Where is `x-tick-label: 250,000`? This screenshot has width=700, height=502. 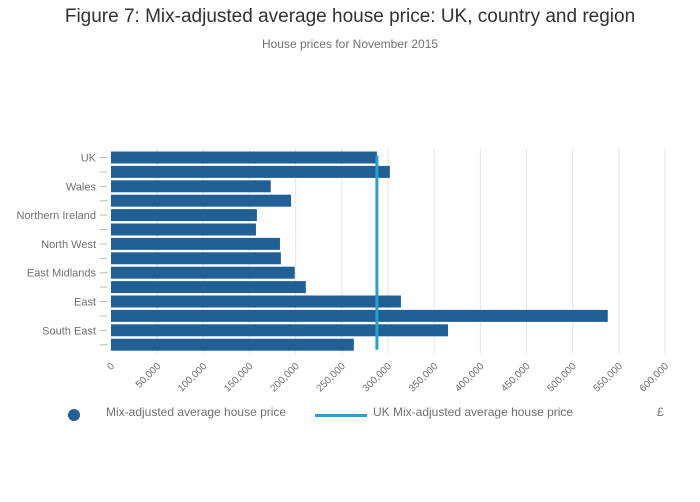
x-tick-label: 250,000 is located at coordinates (332, 378).